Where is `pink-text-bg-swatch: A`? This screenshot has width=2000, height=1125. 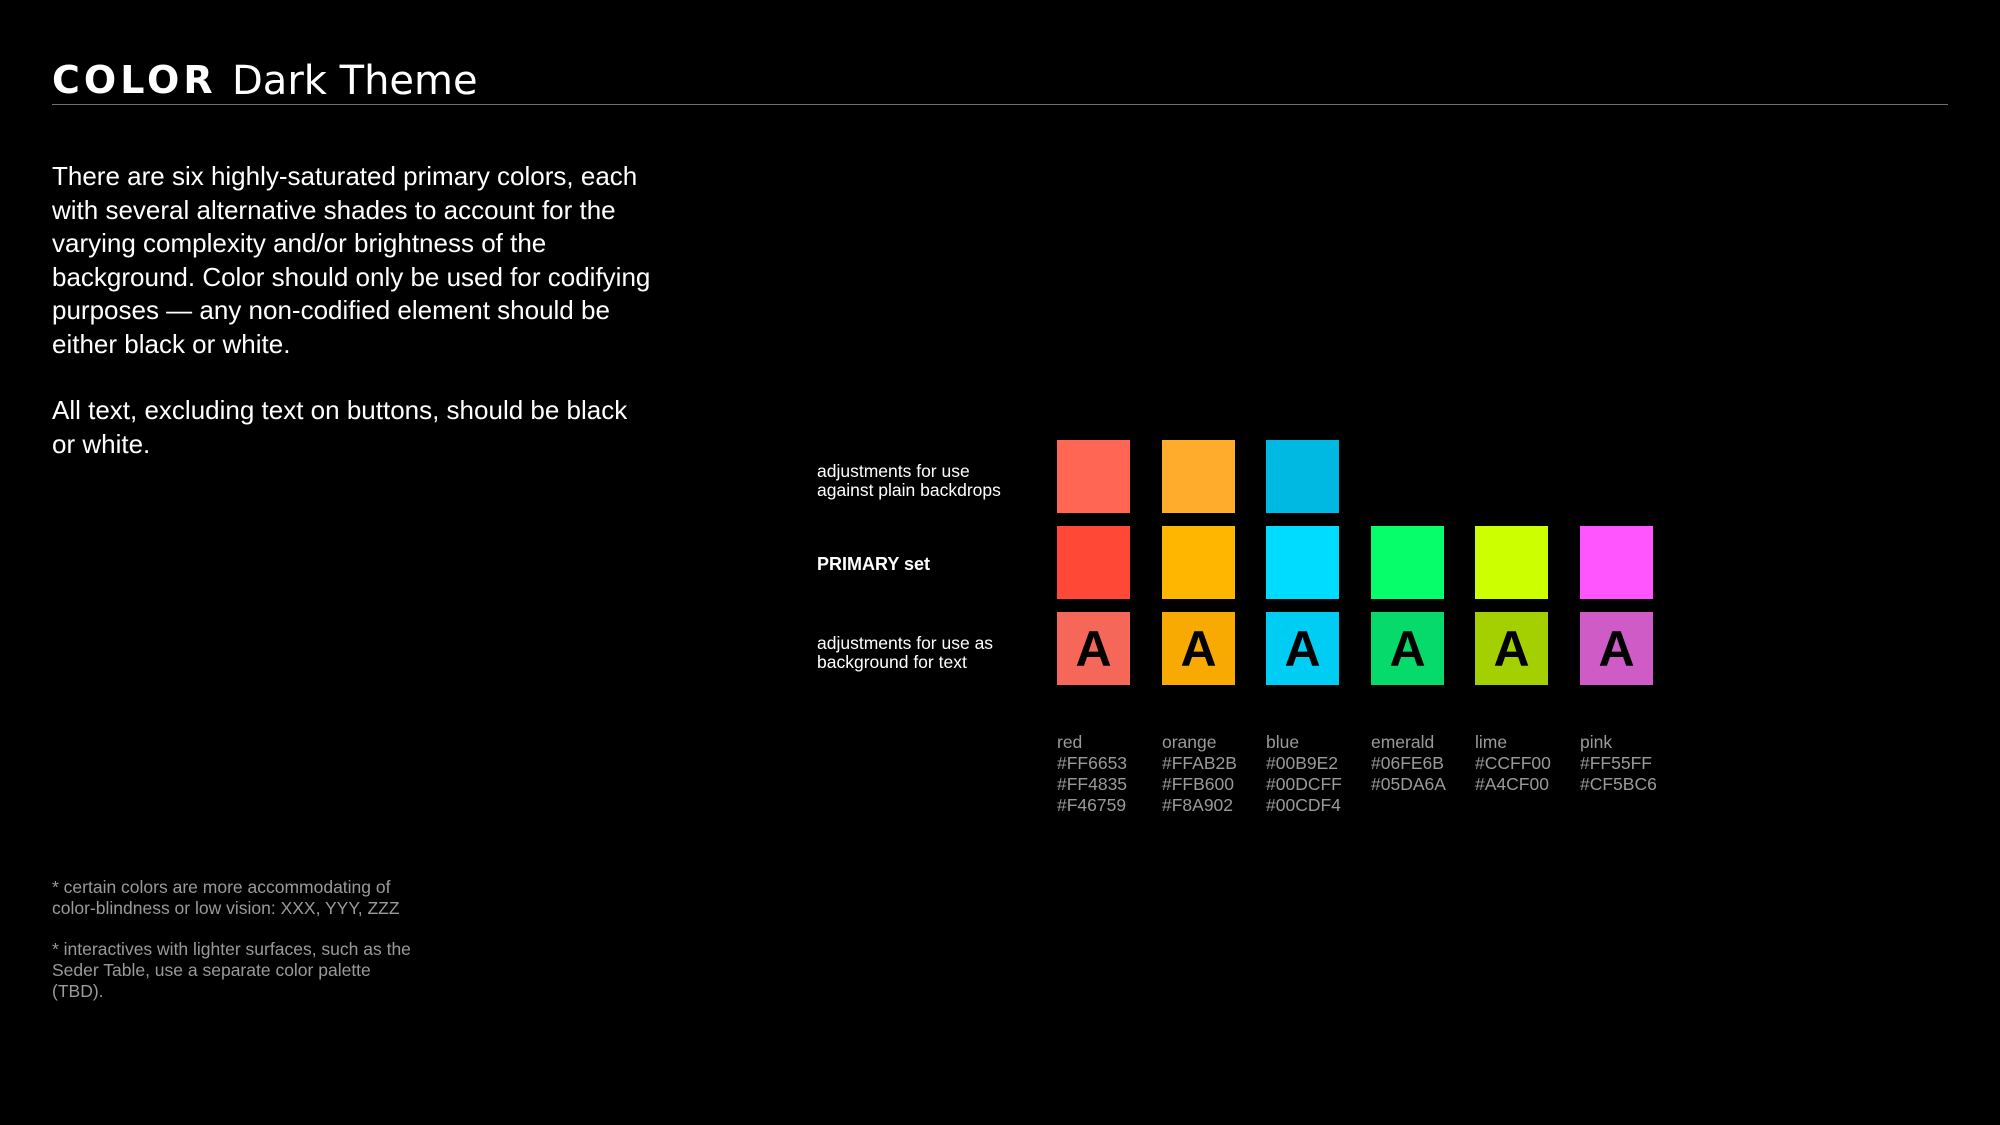
pink-text-bg-swatch: A is located at coordinates (1616, 648).